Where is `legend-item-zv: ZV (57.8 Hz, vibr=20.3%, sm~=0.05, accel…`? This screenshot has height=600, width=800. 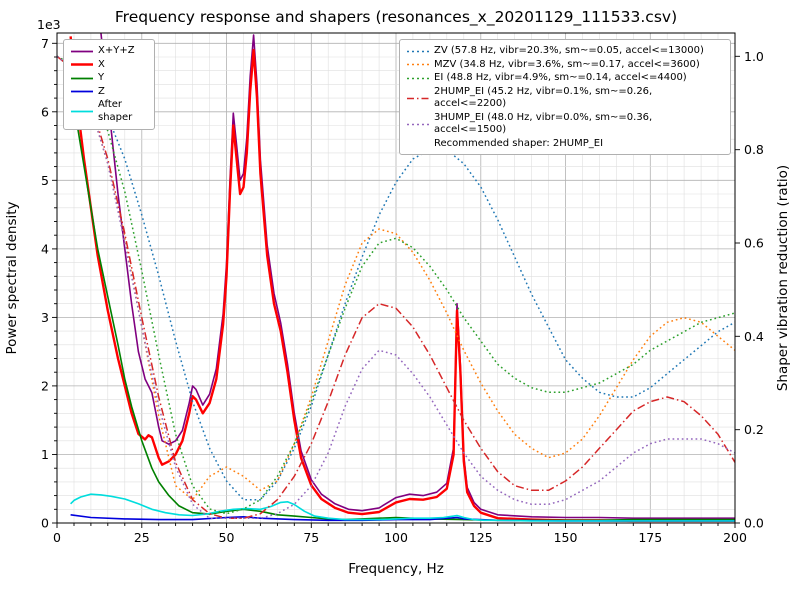 legend-item-zv: ZV (57.8 Hz, vibr=20.3%, sm~=0.05, accel… is located at coordinates (565, 51).